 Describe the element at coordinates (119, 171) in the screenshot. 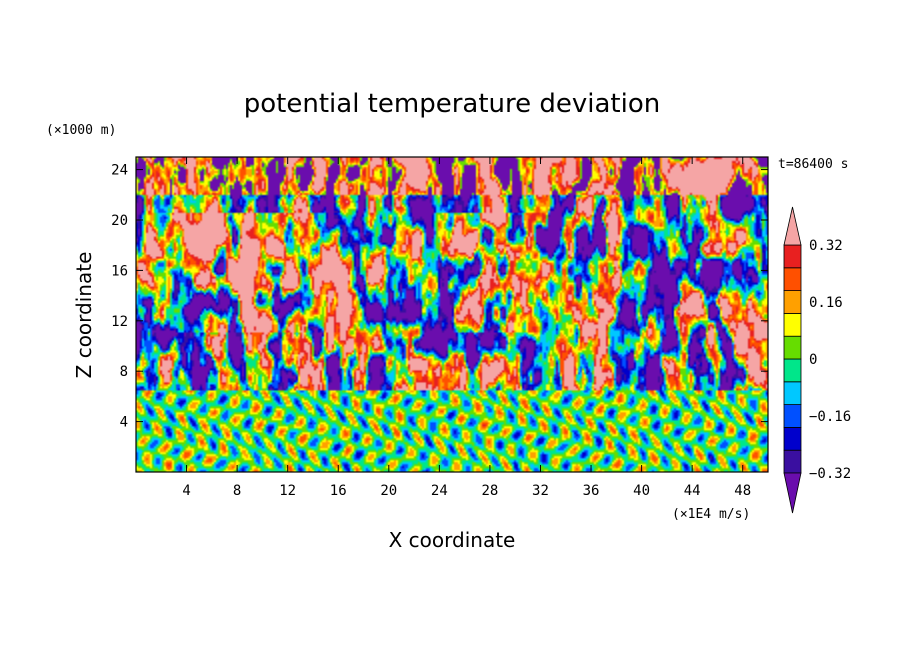

I see `y-tick-label: 24` at that location.